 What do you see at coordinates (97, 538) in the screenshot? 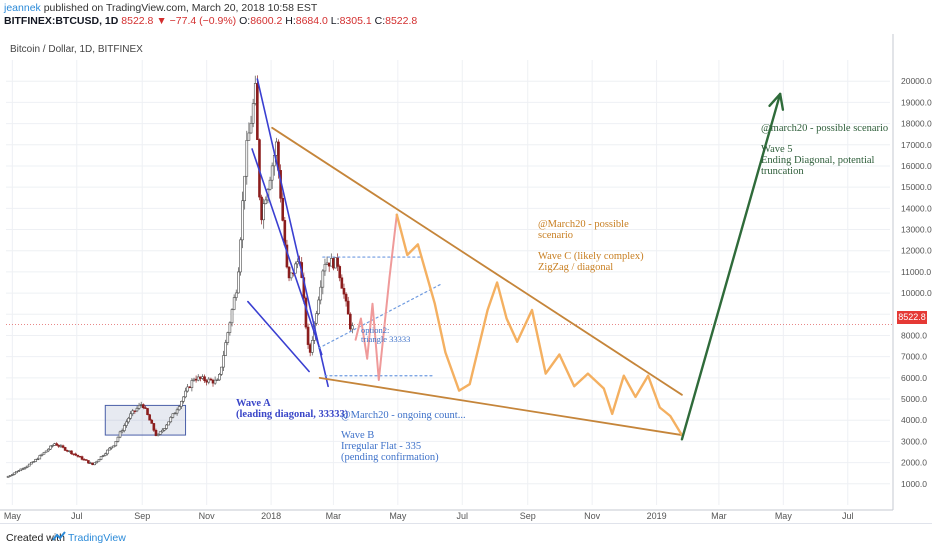
I see `tradingview-link: TradingView` at bounding box center [97, 538].